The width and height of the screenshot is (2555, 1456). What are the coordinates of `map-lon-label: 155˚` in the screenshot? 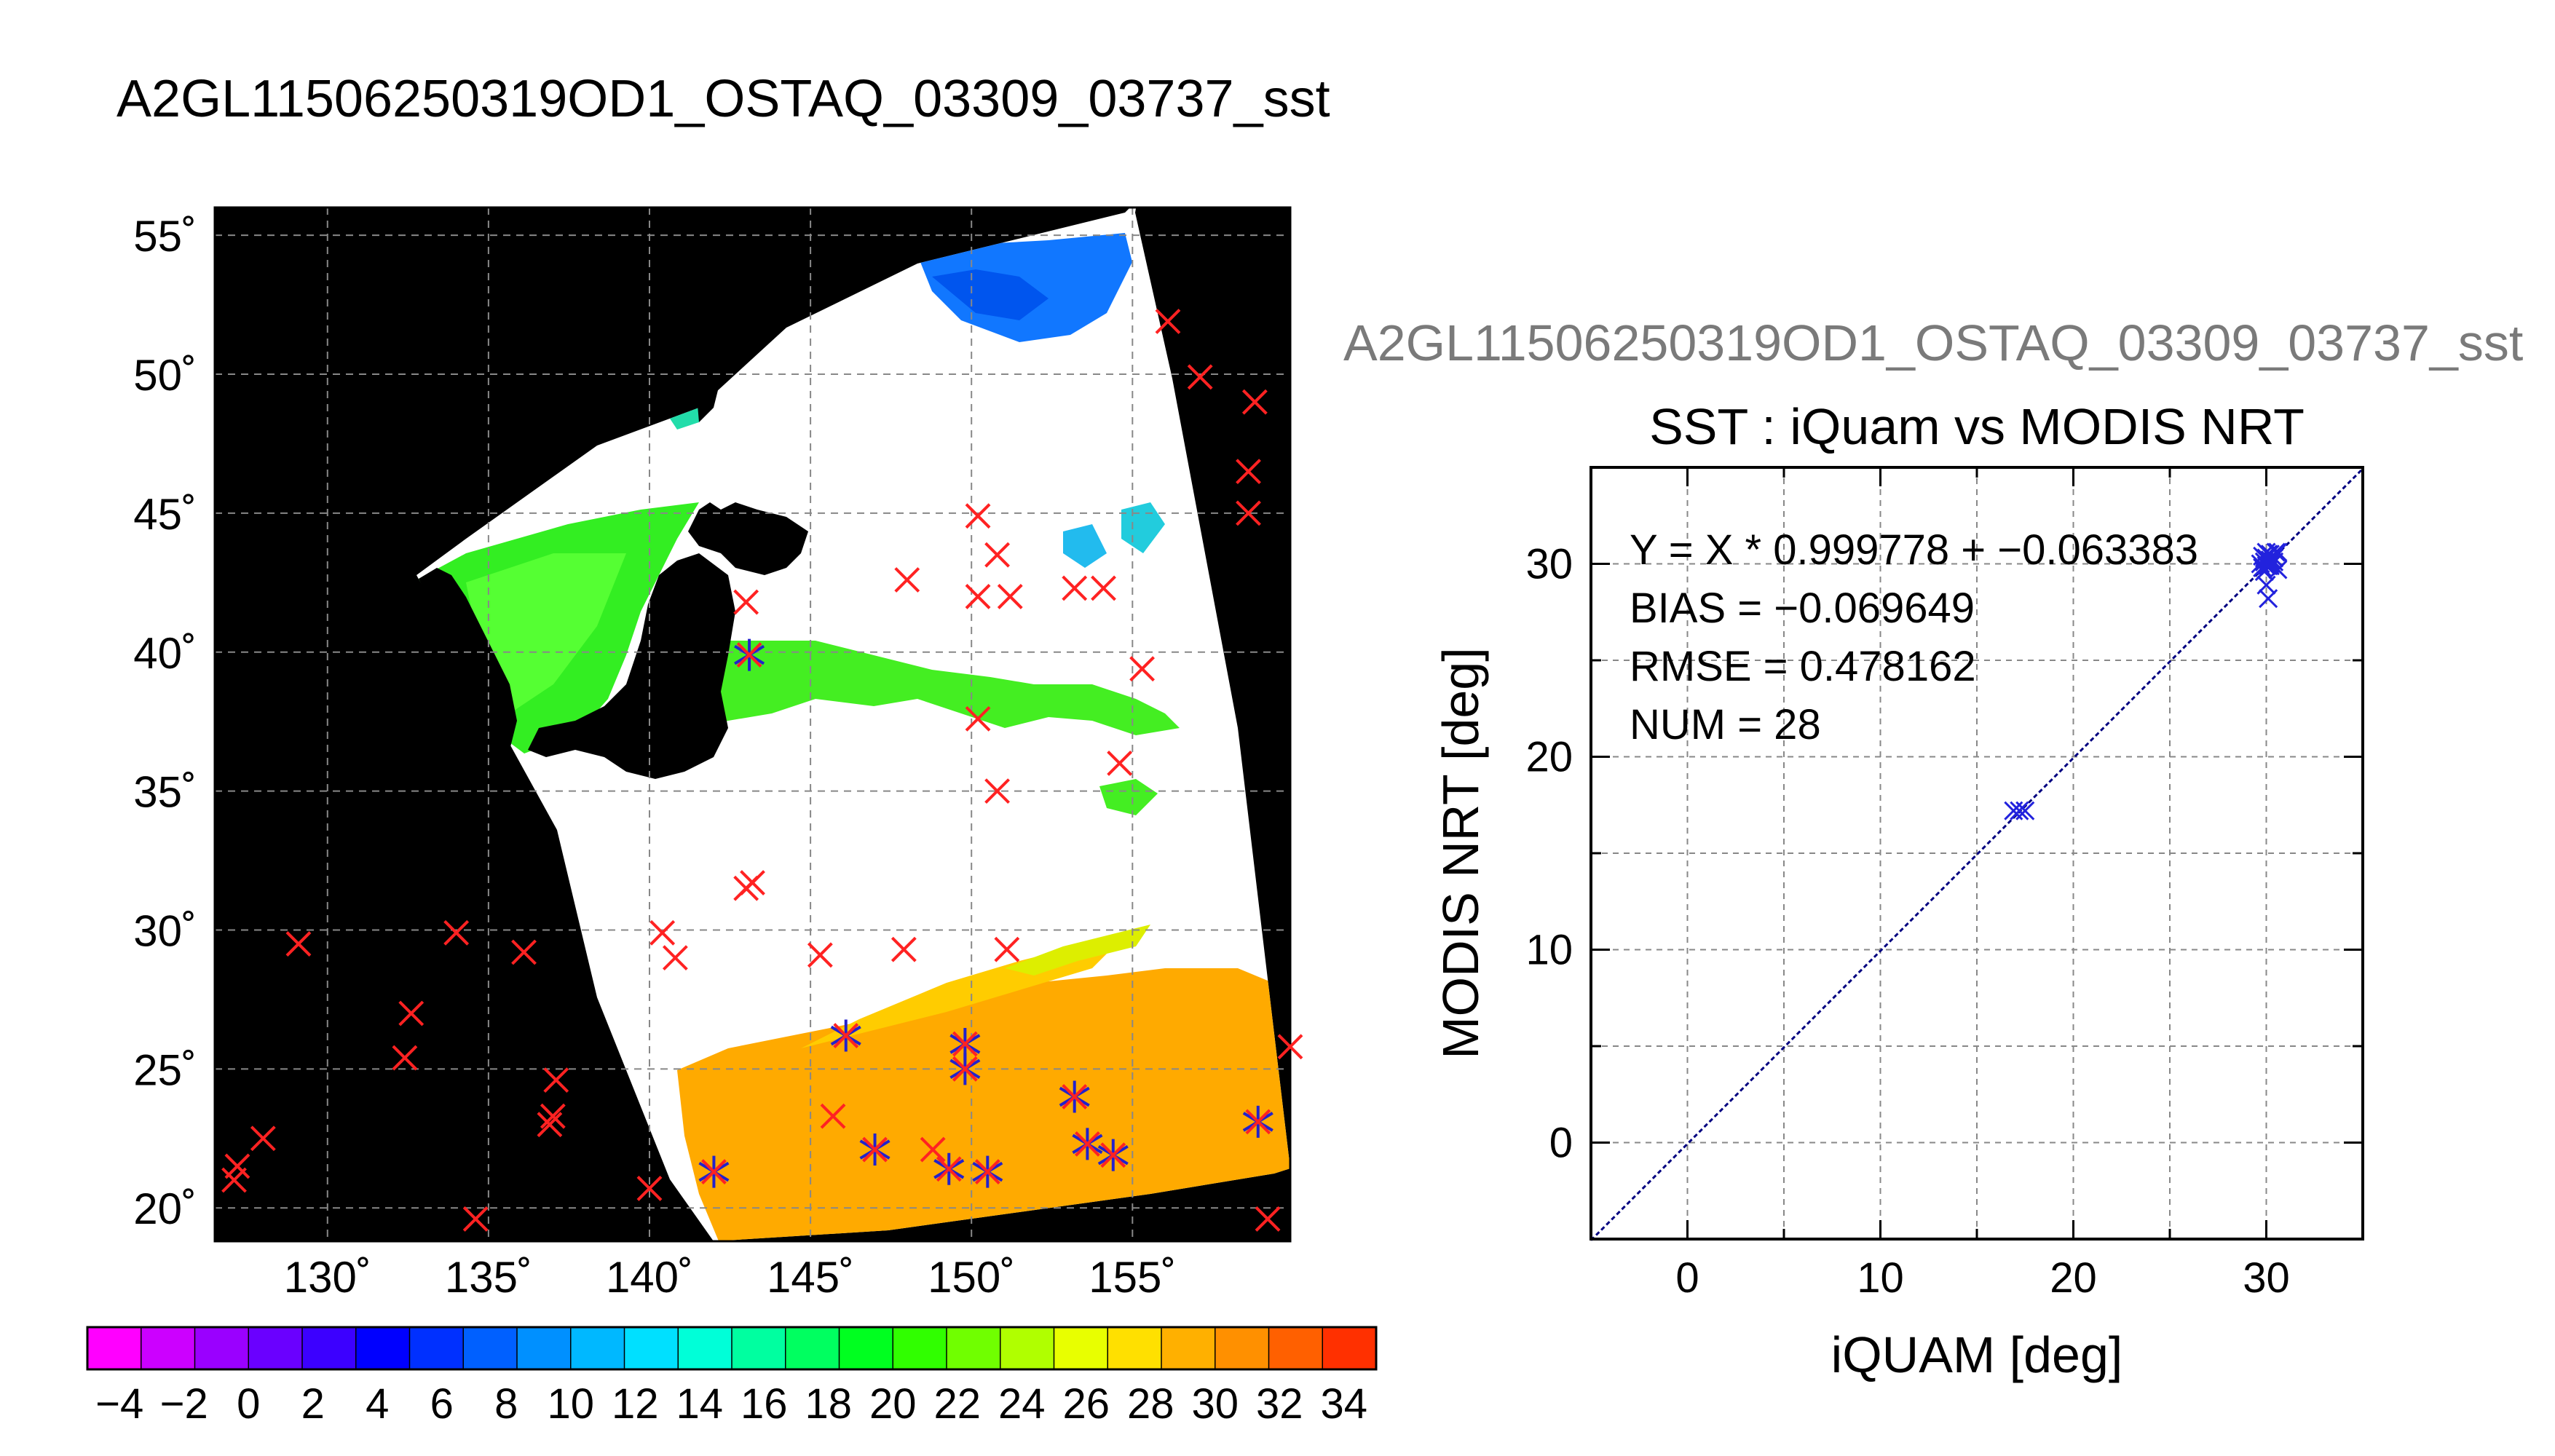 It's located at (1132, 1277).